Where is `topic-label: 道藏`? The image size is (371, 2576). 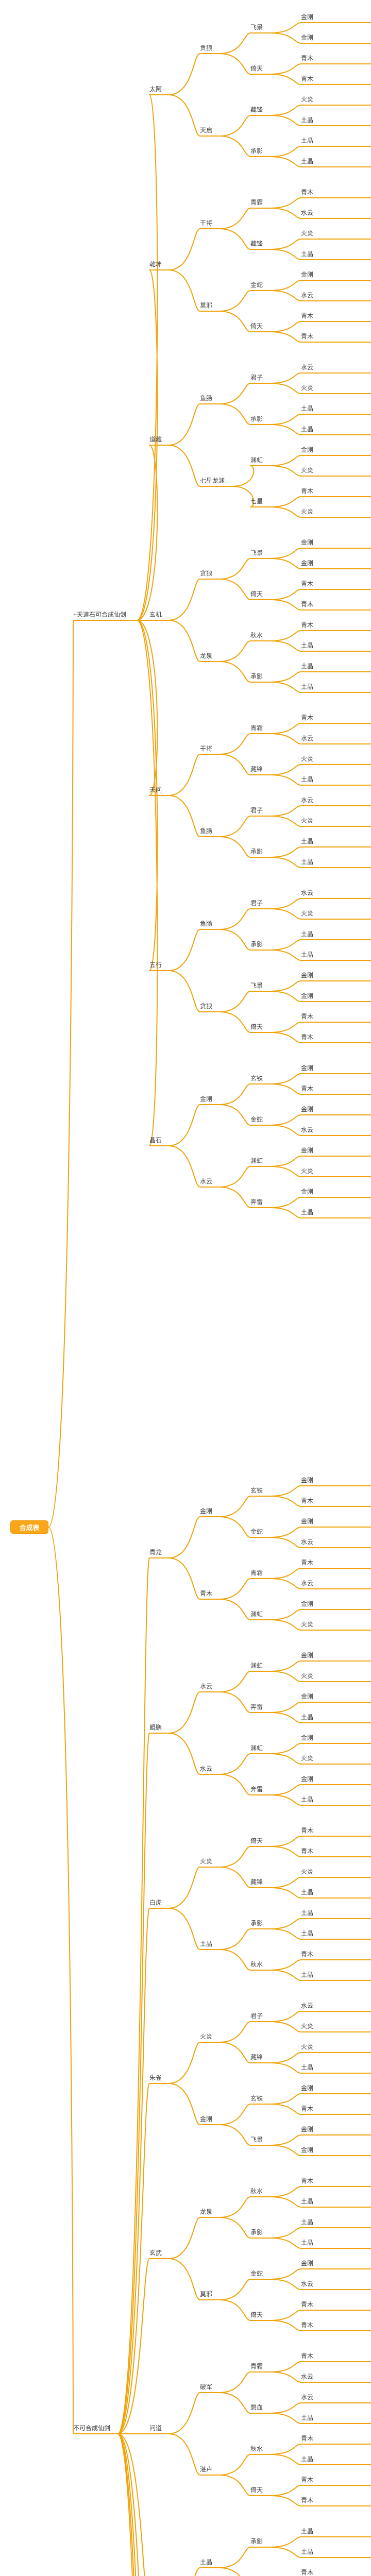 topic-label: 道藏 is located at coordinates (155, 440).